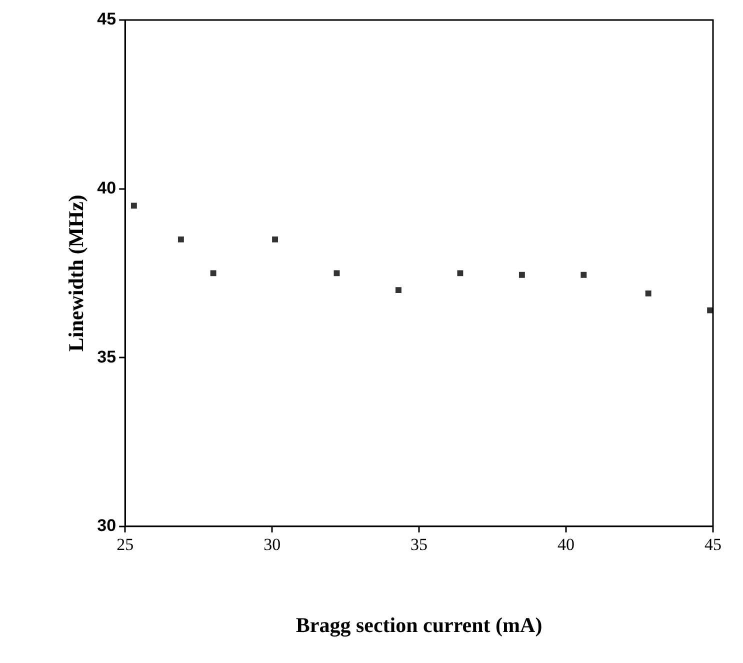 This screenshot has width=743, height=663. What do you see at coordinates (106, 19) in the screenshot?
I see `y-tick-label: 45` at bounding box center [106, 19].